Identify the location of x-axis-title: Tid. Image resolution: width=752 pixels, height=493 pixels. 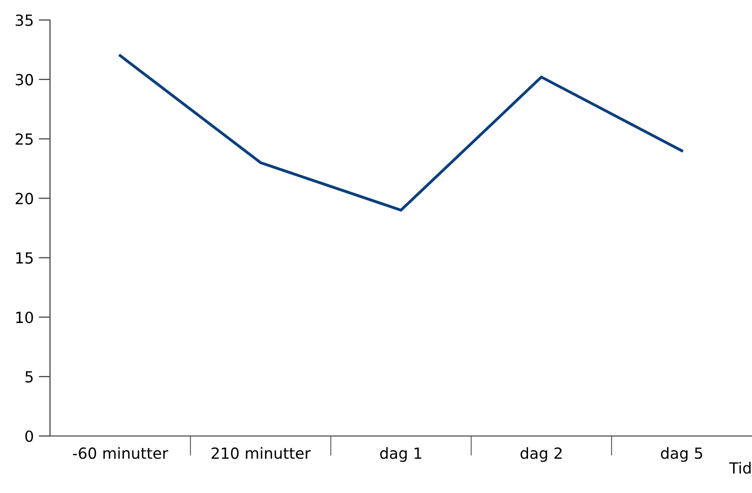
(740, 468).